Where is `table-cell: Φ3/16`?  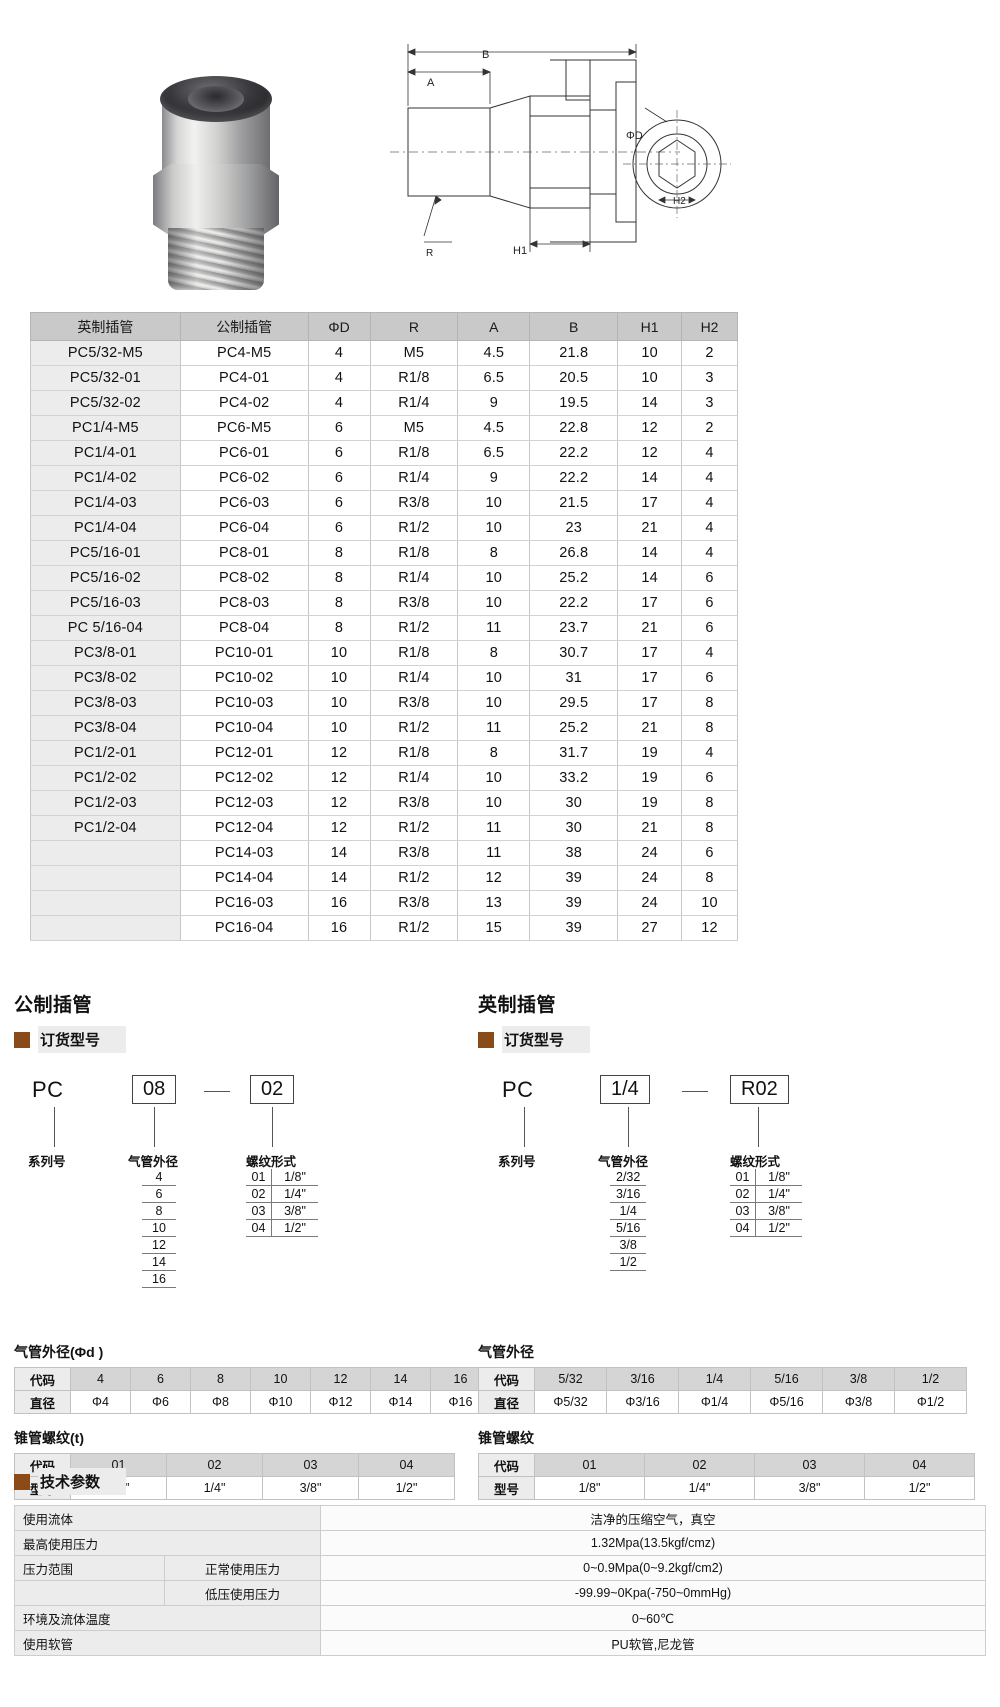
table-cell: Φ3/16 is located at coordinates (642, 1402).